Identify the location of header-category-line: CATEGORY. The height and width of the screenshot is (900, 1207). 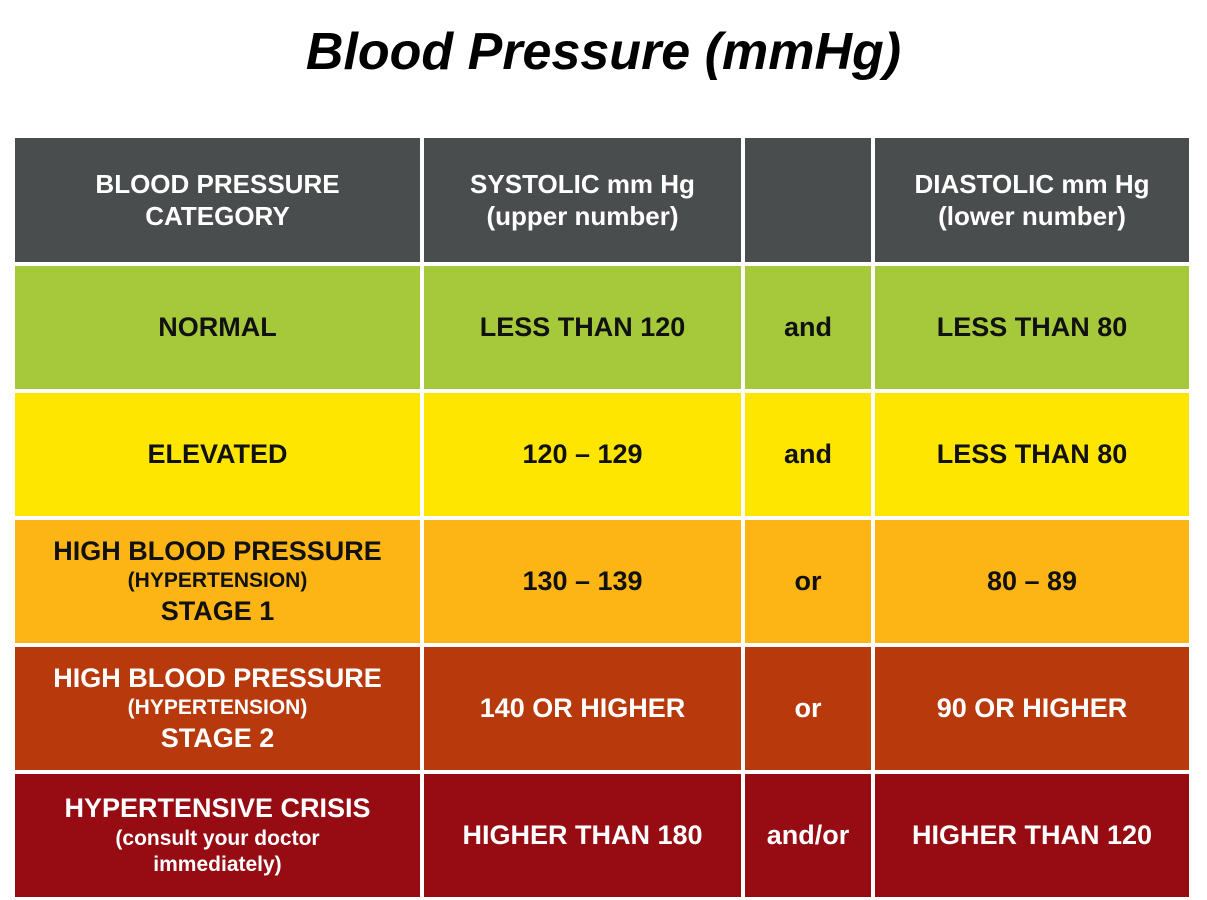
(217, 216).